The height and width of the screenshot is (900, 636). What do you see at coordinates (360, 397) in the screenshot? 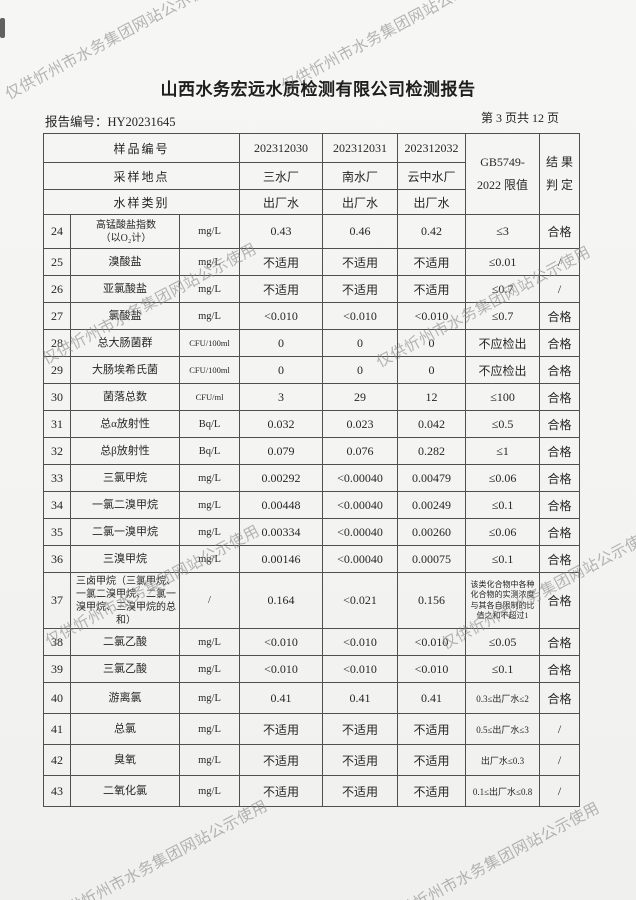
I see `cell-value-2: 29` at bounding box center [360, 397].